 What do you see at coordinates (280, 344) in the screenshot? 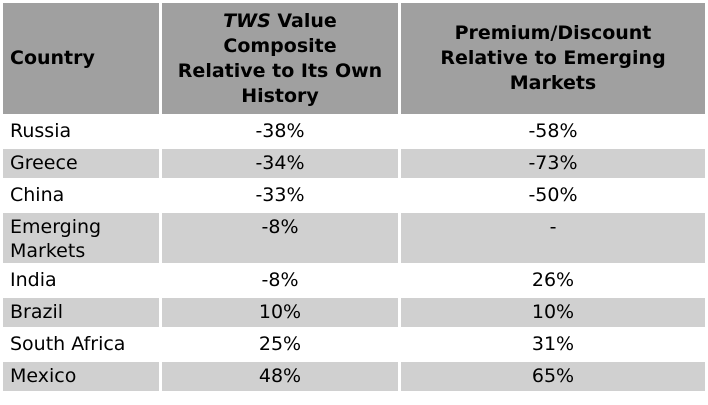
I see `tws-value-cell: 25%` at bounding box center [280, 344].